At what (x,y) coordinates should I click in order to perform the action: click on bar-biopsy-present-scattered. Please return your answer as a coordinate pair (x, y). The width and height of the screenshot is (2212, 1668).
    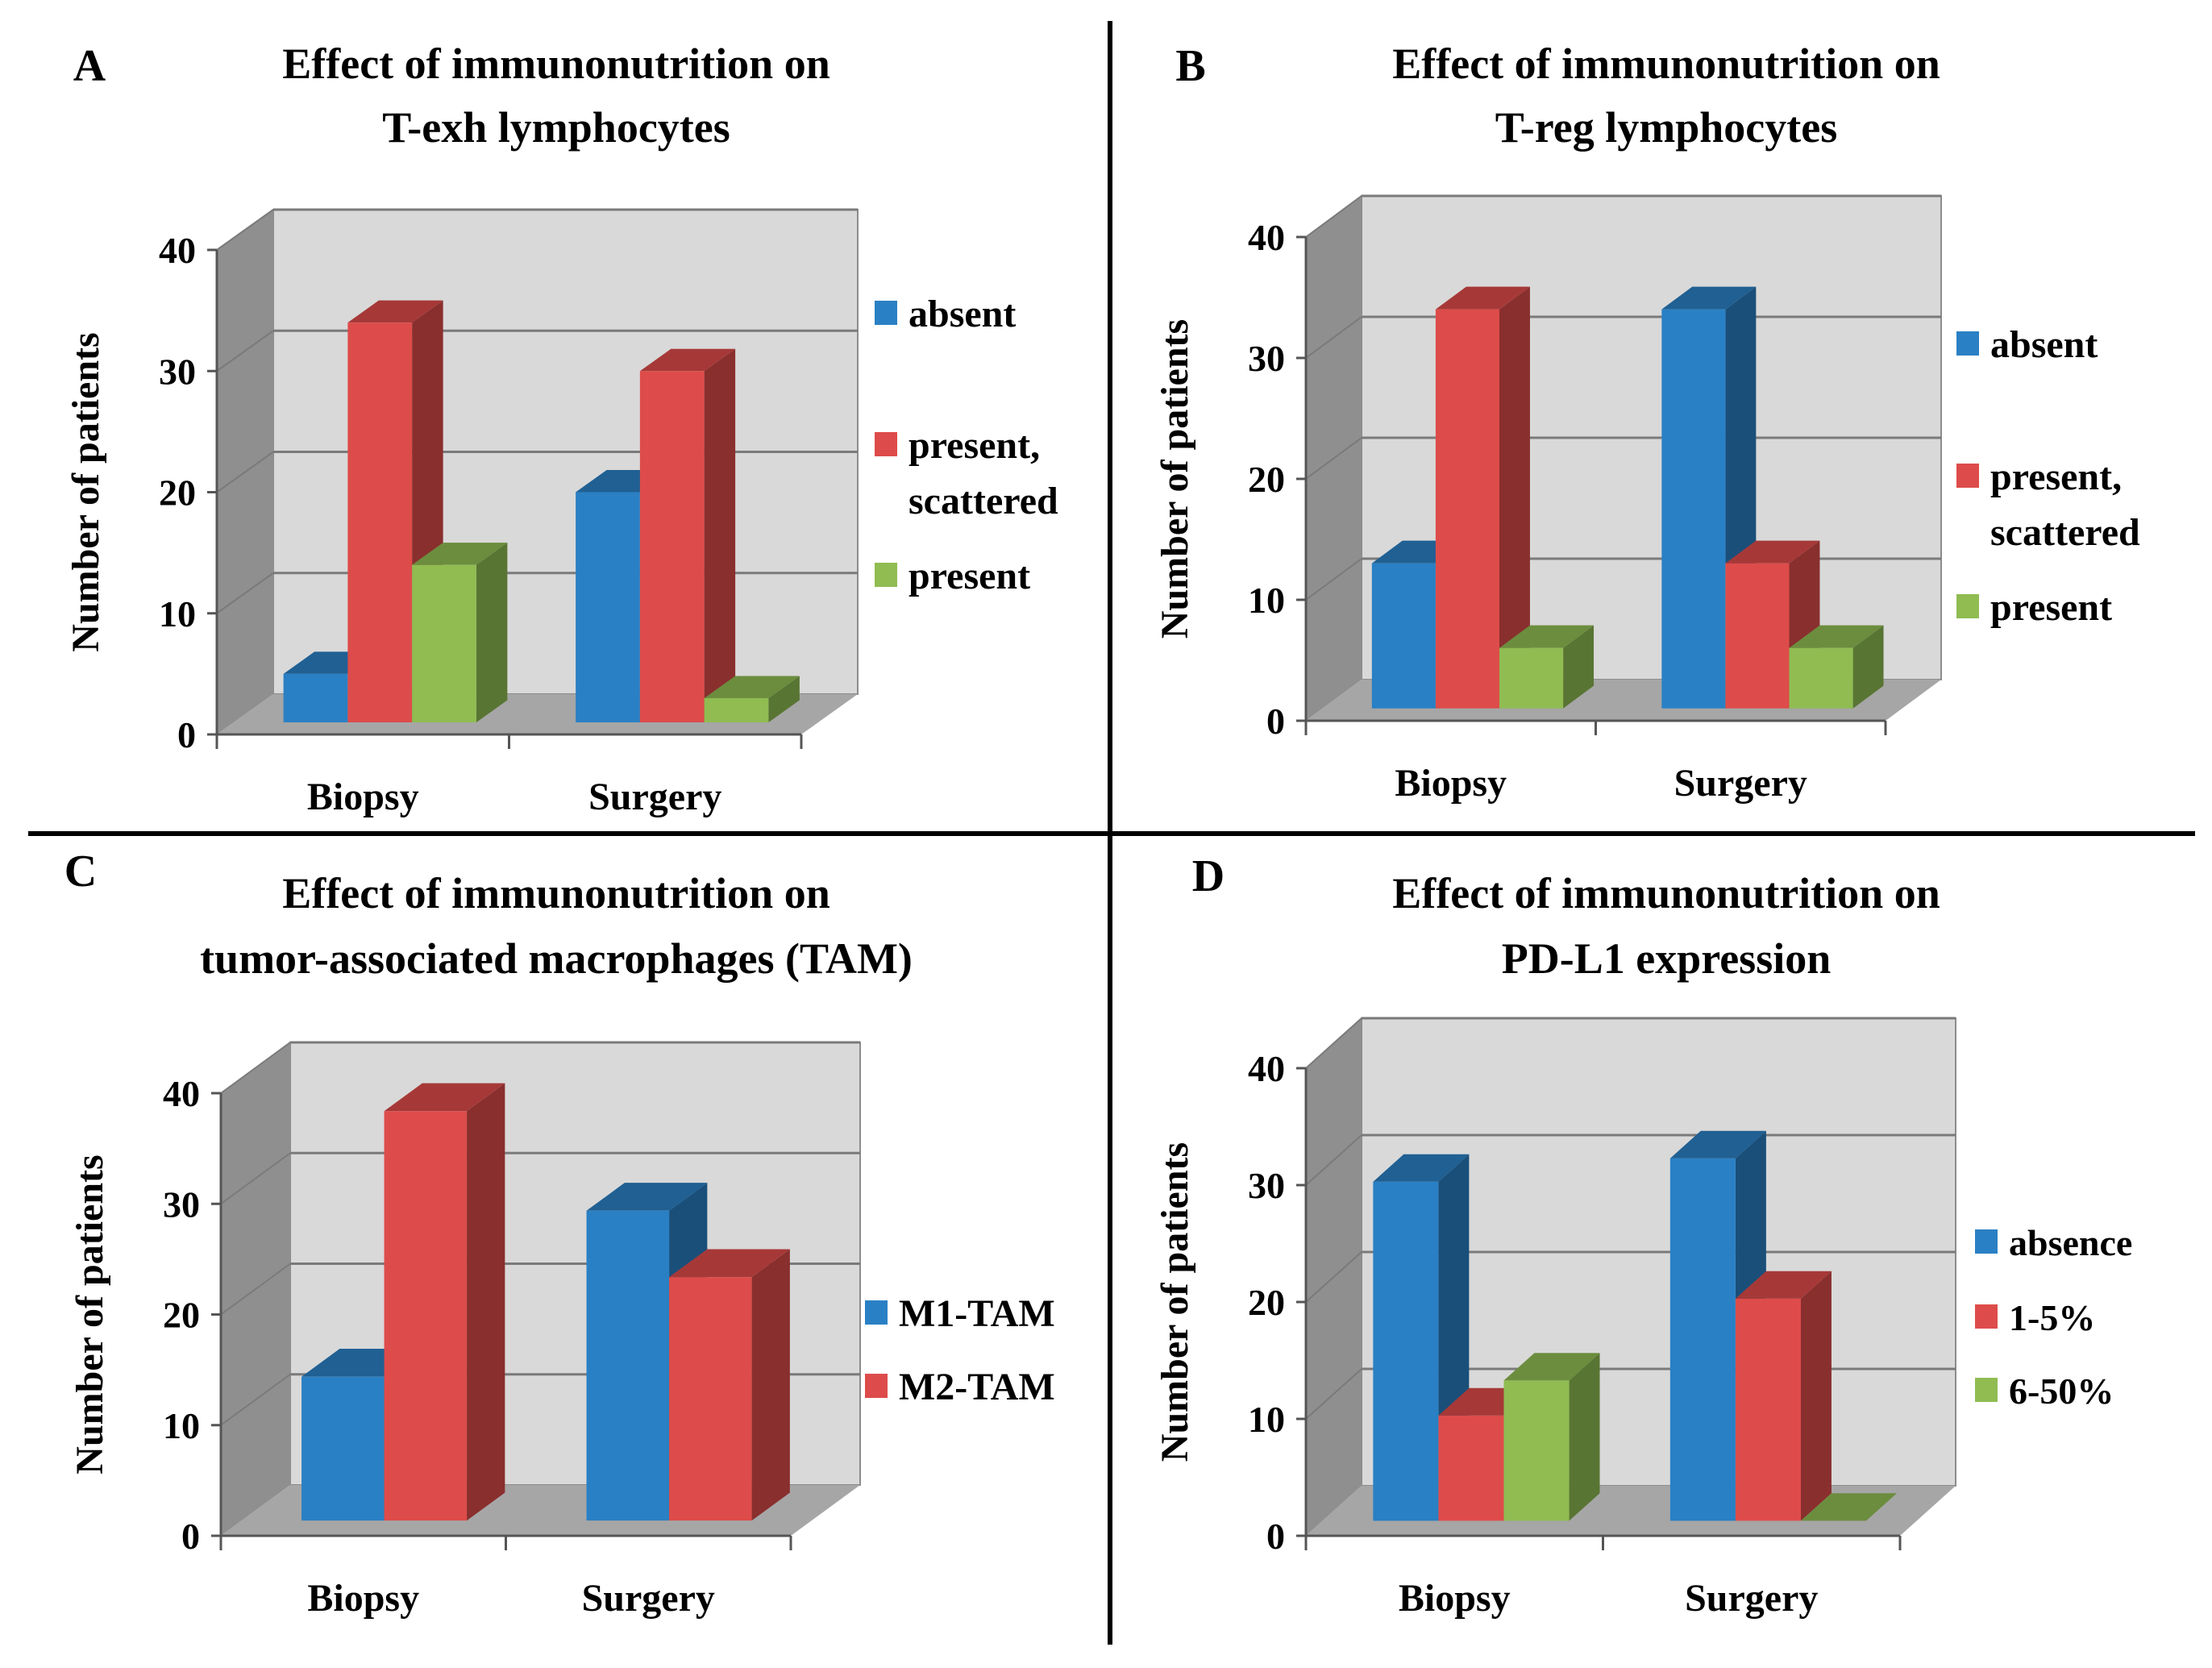
    Looking at the image, I should click on (1482, 497).